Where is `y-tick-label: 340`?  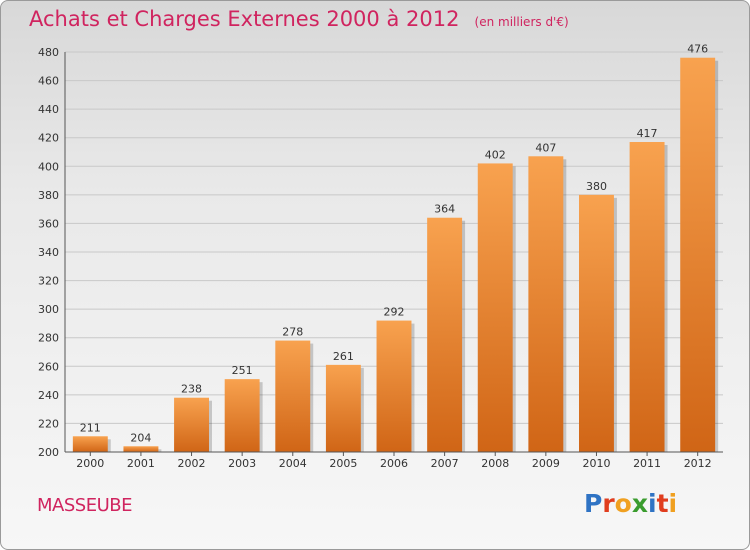 y-tick-label: 340 is located at coordinates (48, 252).